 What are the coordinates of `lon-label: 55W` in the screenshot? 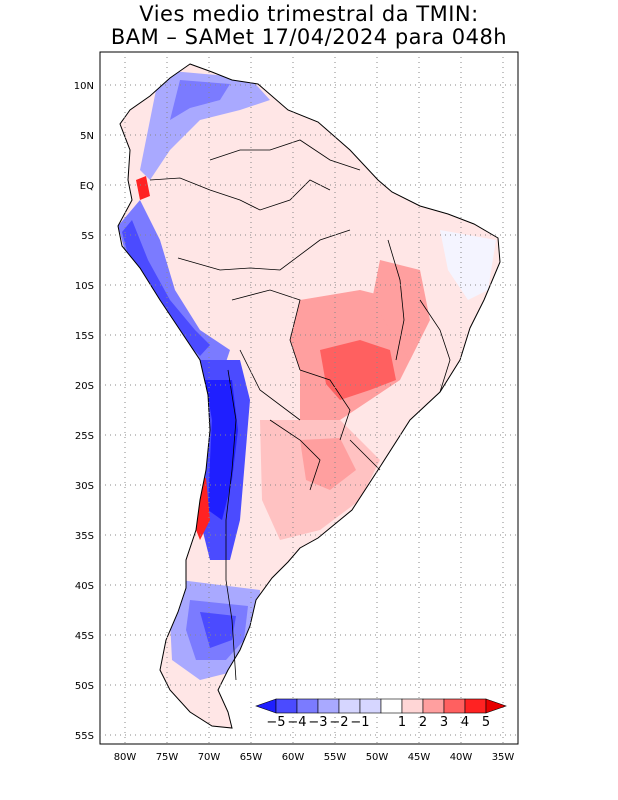 It's located at (335, 757).